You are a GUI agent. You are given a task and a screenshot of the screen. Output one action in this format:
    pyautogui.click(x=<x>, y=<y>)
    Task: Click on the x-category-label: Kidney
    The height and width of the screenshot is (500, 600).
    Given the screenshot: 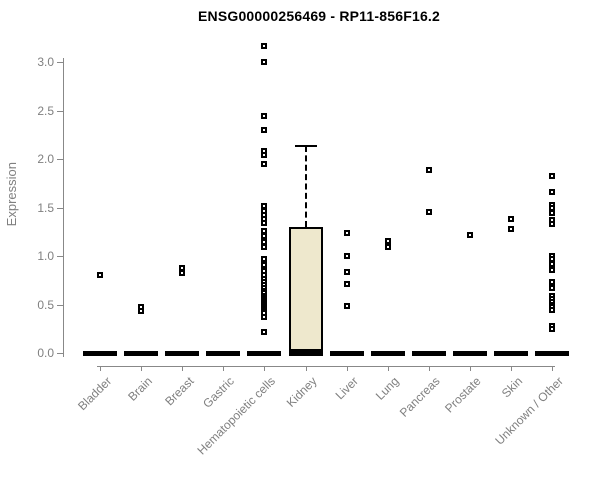 What is the action you would take?
    pyautogui.click(x=301, y=392)
    